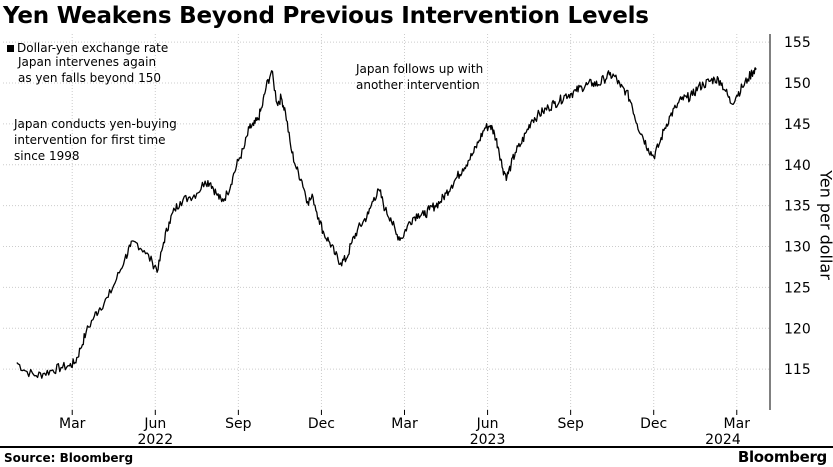 Image resolution: width=833 pixels, height=467 pixels. I want to click on y-tick-label: 120, so click(797, 329).